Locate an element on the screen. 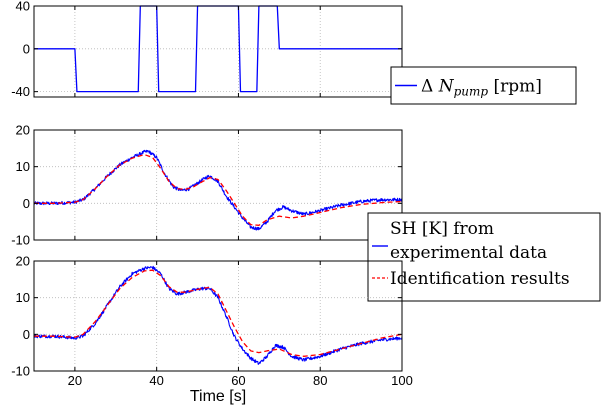  legend-label: Δ Npump [rpm] is located at coordinates (481, 88).